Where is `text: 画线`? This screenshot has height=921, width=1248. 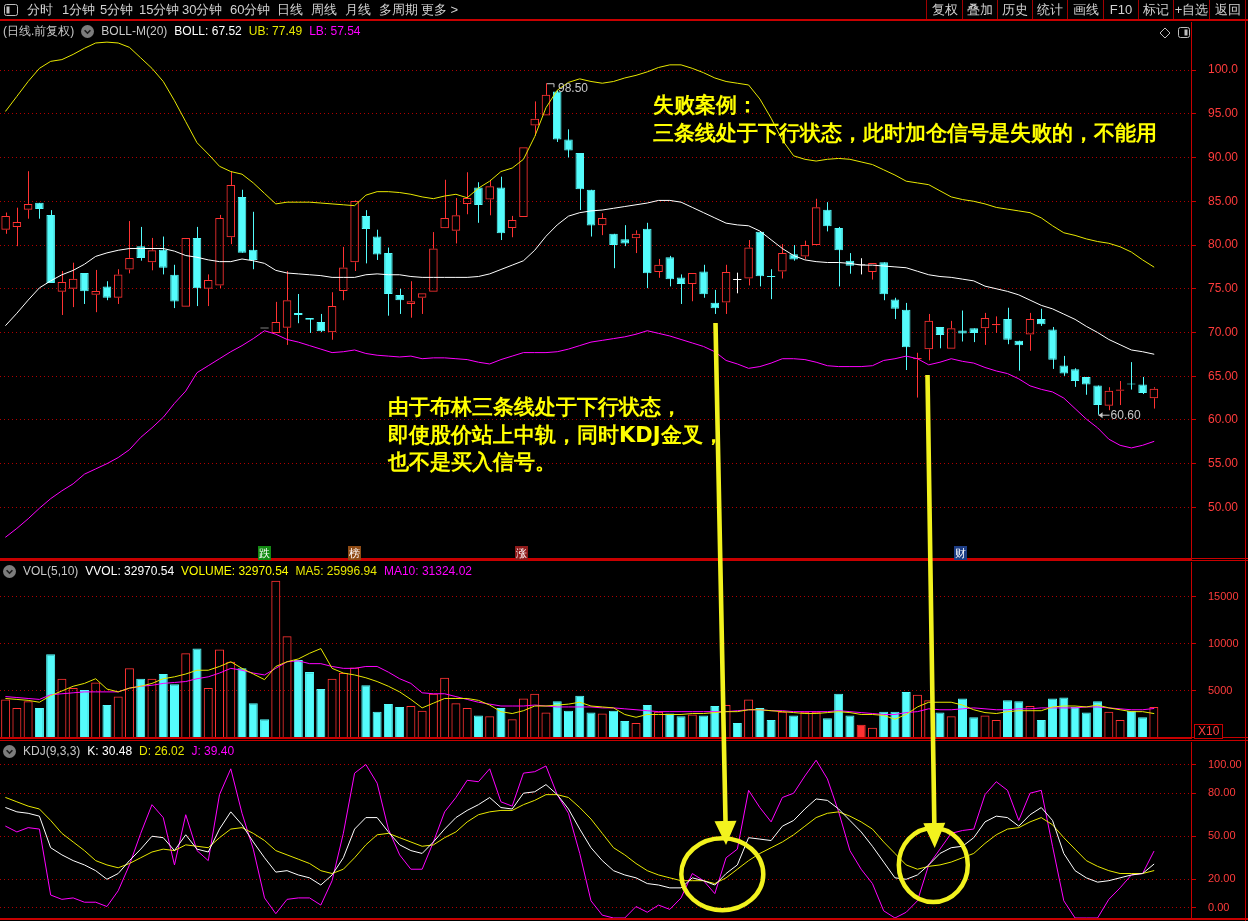
text: 画线 is located at coordinates (1085, 9).